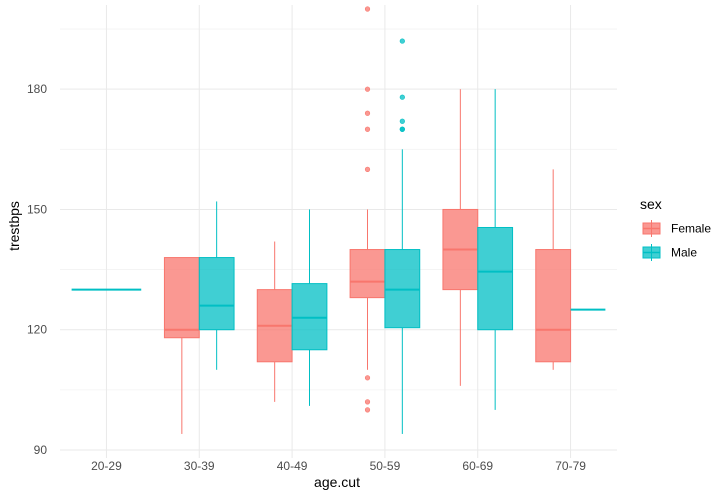  I want to click on x-tick-label: 30-39, so click(199, 466).